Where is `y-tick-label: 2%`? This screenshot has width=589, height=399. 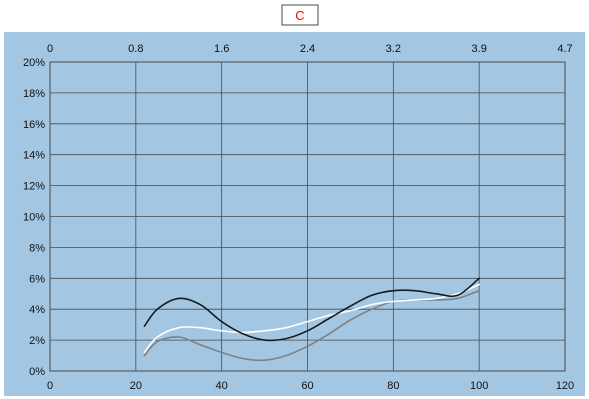 y-tick-label: 2% is located at coordinates (37, 341).